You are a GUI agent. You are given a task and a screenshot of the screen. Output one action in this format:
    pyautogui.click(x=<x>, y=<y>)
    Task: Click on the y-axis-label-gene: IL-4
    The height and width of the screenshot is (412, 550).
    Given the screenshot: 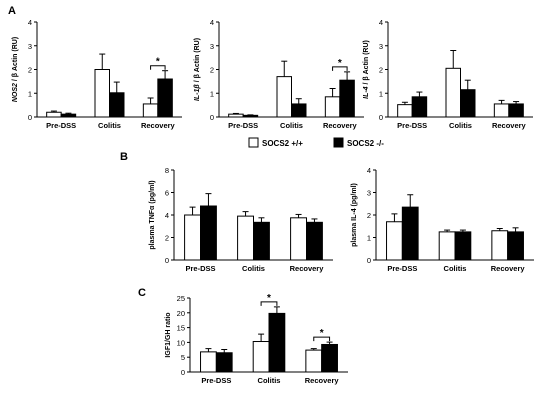 What is the action you would take?
    pyautogui.click(x=366, y=92)
    